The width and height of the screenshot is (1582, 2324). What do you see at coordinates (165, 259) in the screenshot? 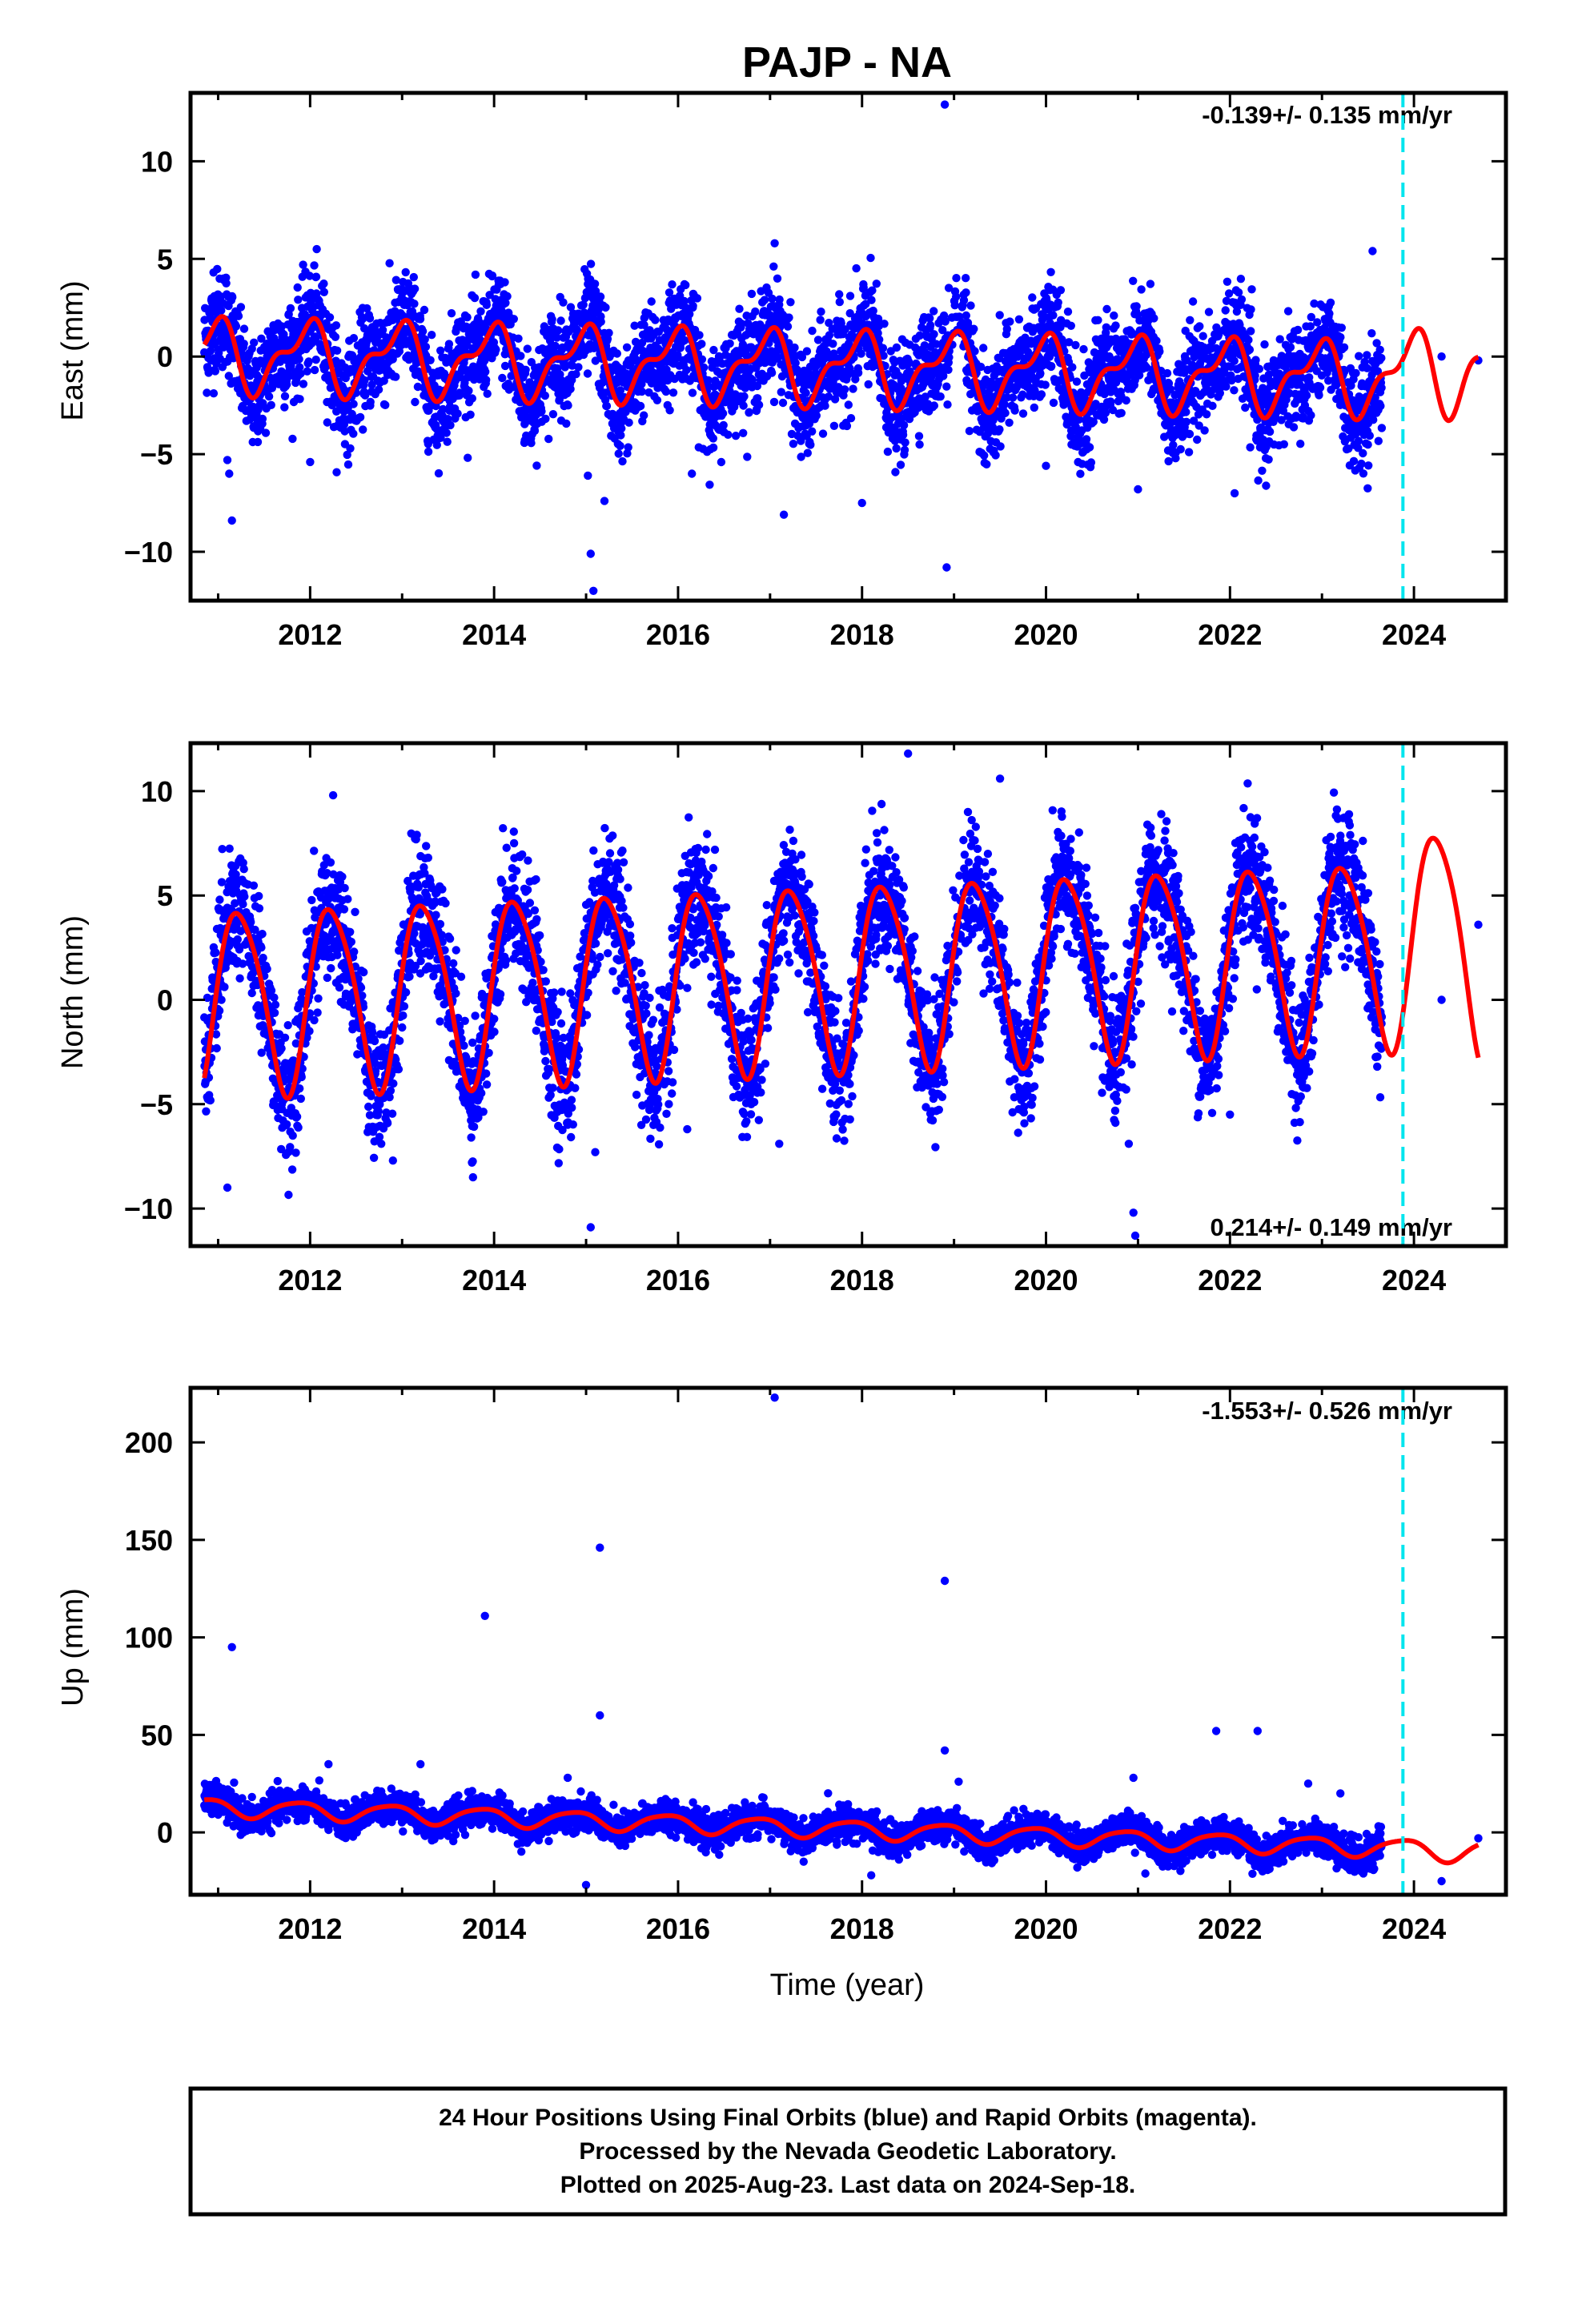
I see `east-y-tick-label: 5` at bounding box center [165, 259].